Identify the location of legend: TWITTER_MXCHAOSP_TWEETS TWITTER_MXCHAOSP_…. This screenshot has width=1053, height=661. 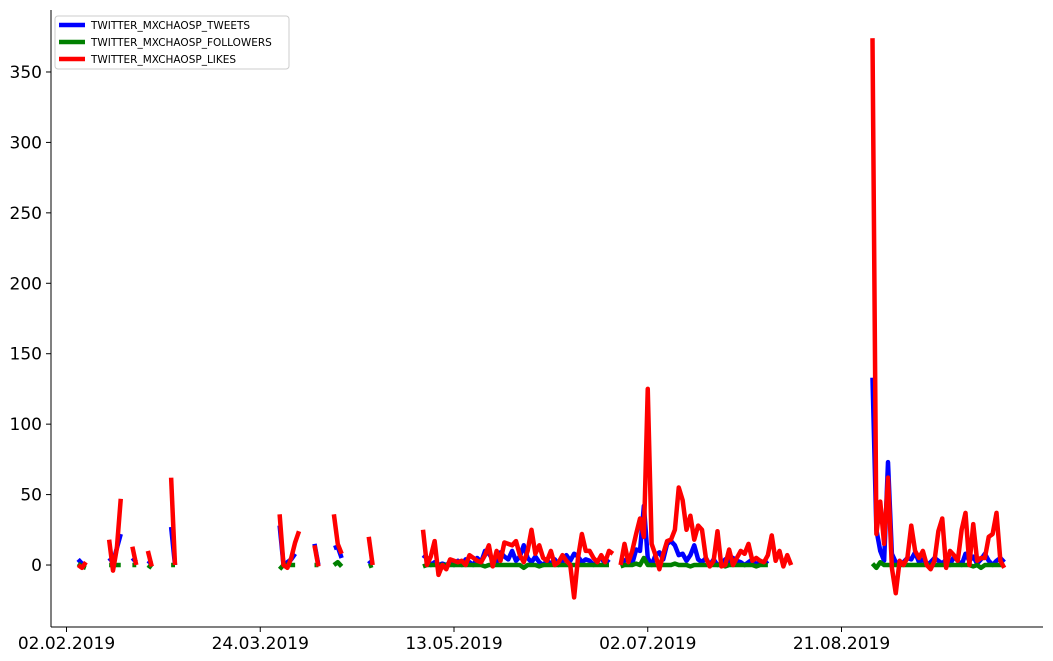
(172, 42).